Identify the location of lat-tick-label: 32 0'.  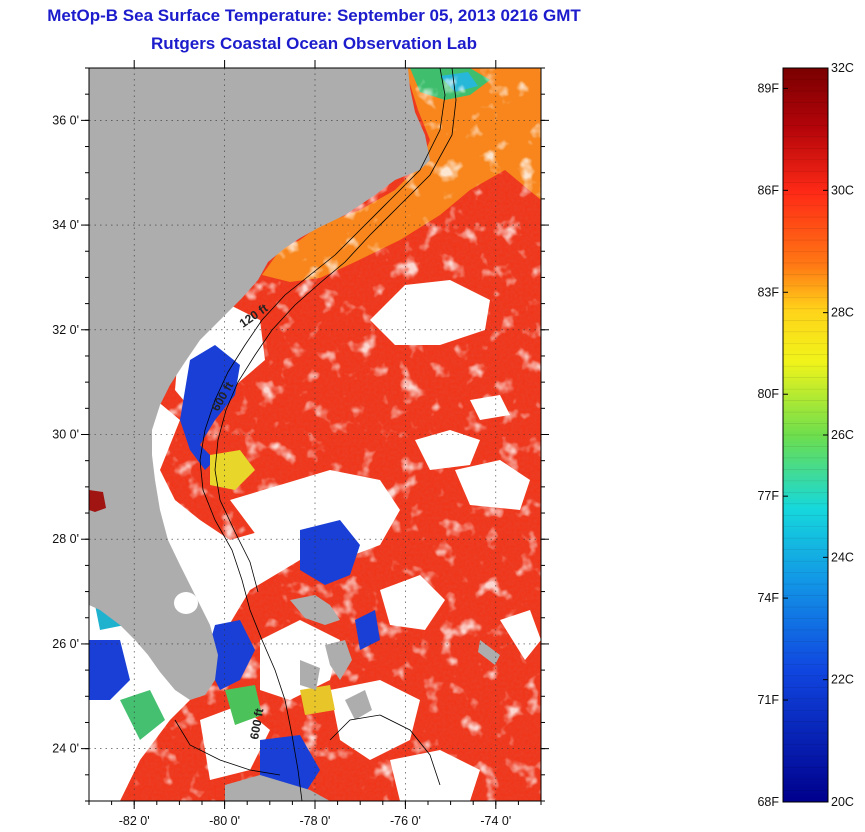
(65, 330).